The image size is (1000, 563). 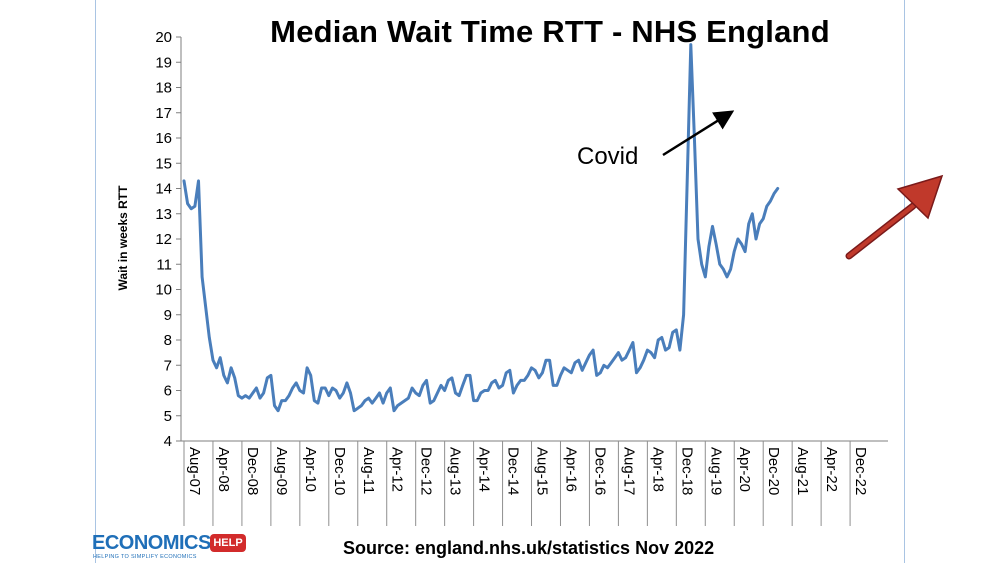 I want to click on y-tick-label: 17, so click(x=163, y=113).